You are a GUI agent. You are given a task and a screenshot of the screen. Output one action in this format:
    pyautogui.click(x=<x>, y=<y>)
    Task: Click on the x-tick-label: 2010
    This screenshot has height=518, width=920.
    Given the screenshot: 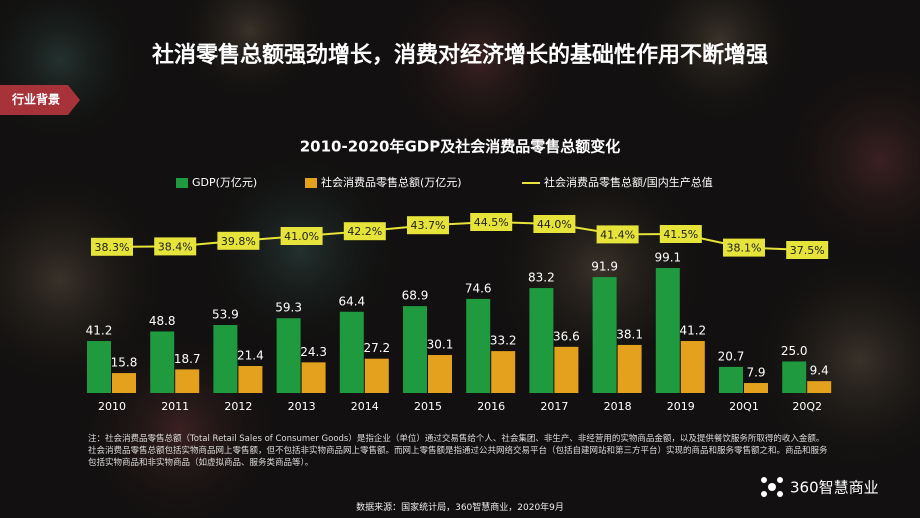 What is the action you would take?
    pyautogui.click(x=112, y=406)
    